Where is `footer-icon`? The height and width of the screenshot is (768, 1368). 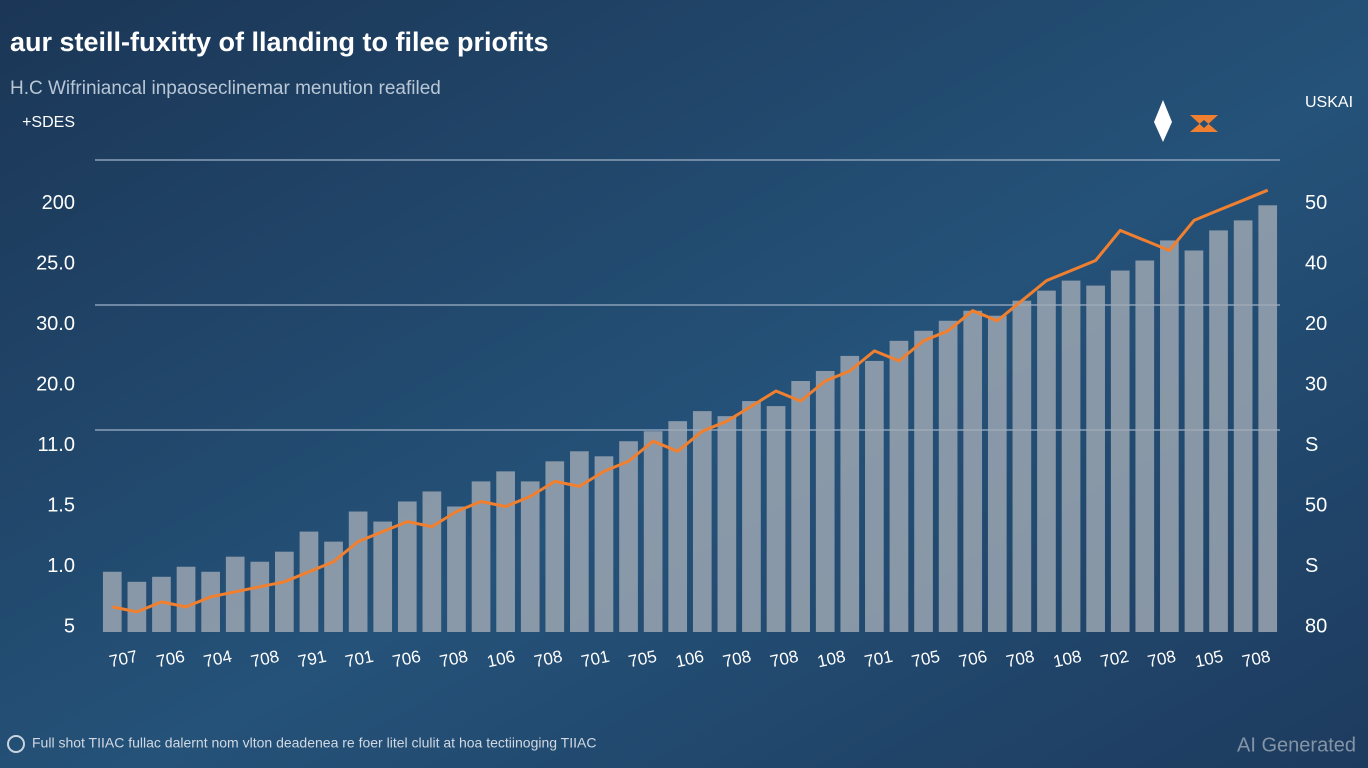 footer-icon is located at coordinates (16, 744).